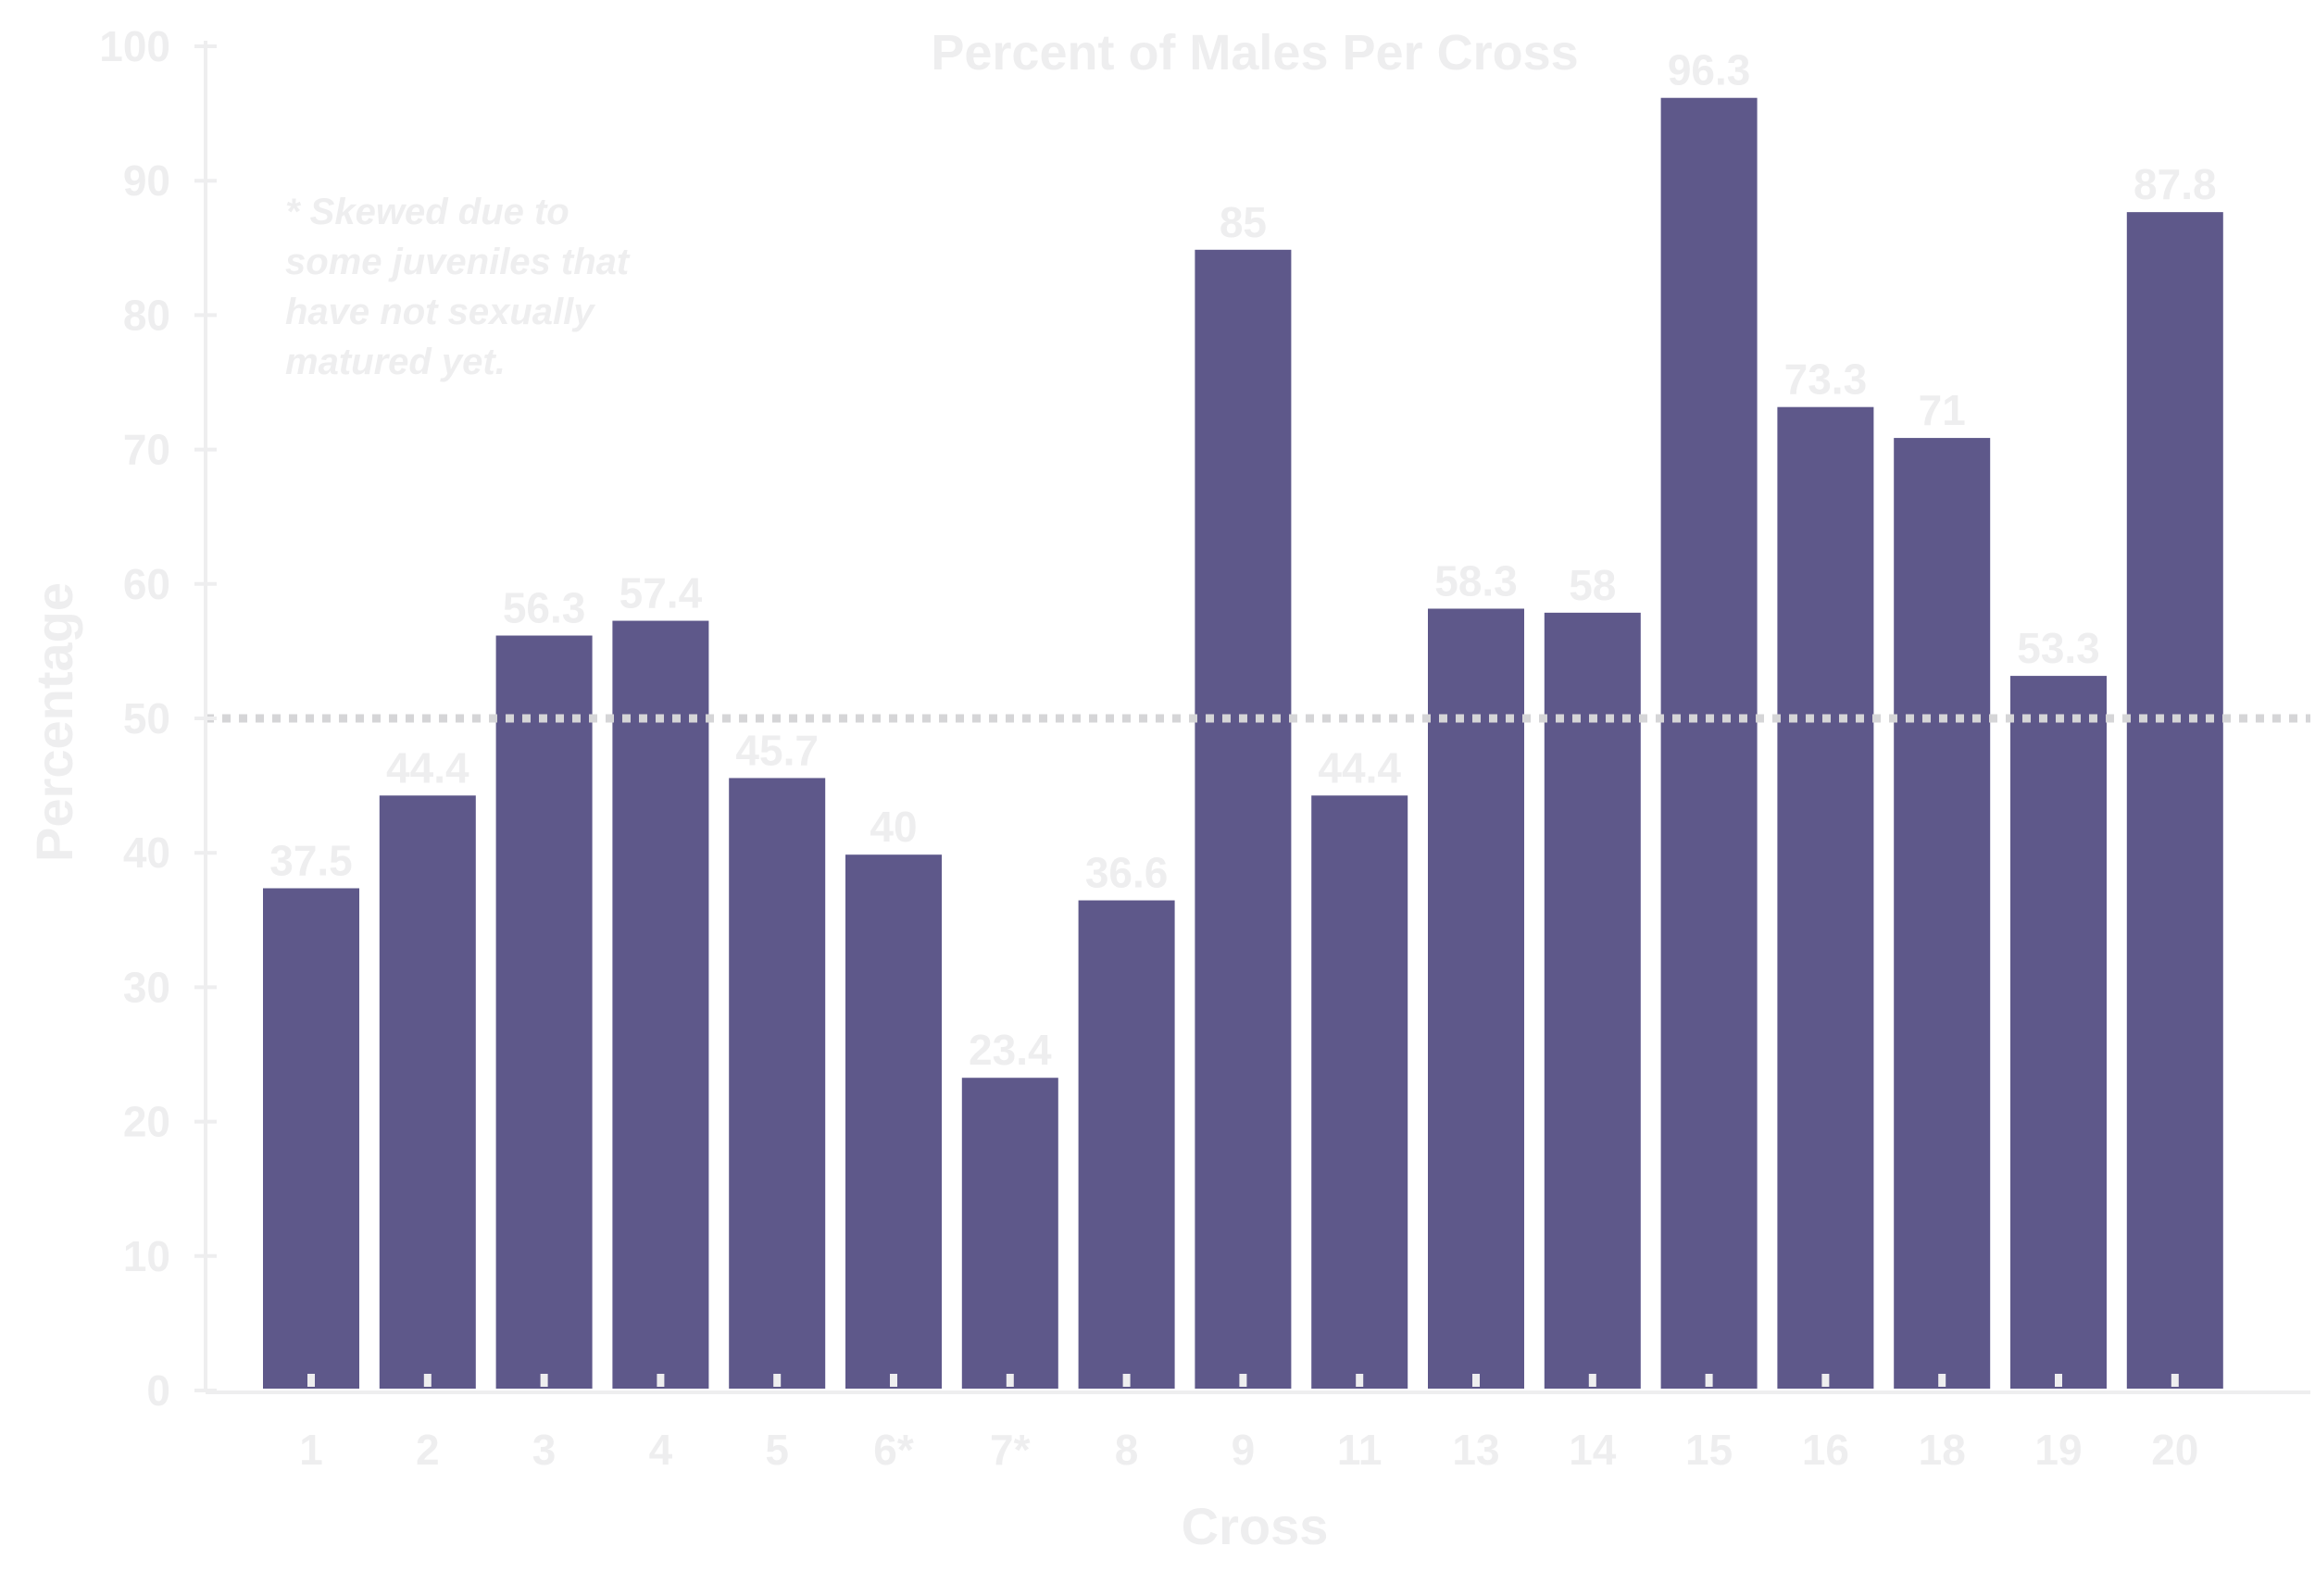  Describe the element at coordinates (428, 1450) in the screenshot. I see `x-tick-label: 2` at that location.